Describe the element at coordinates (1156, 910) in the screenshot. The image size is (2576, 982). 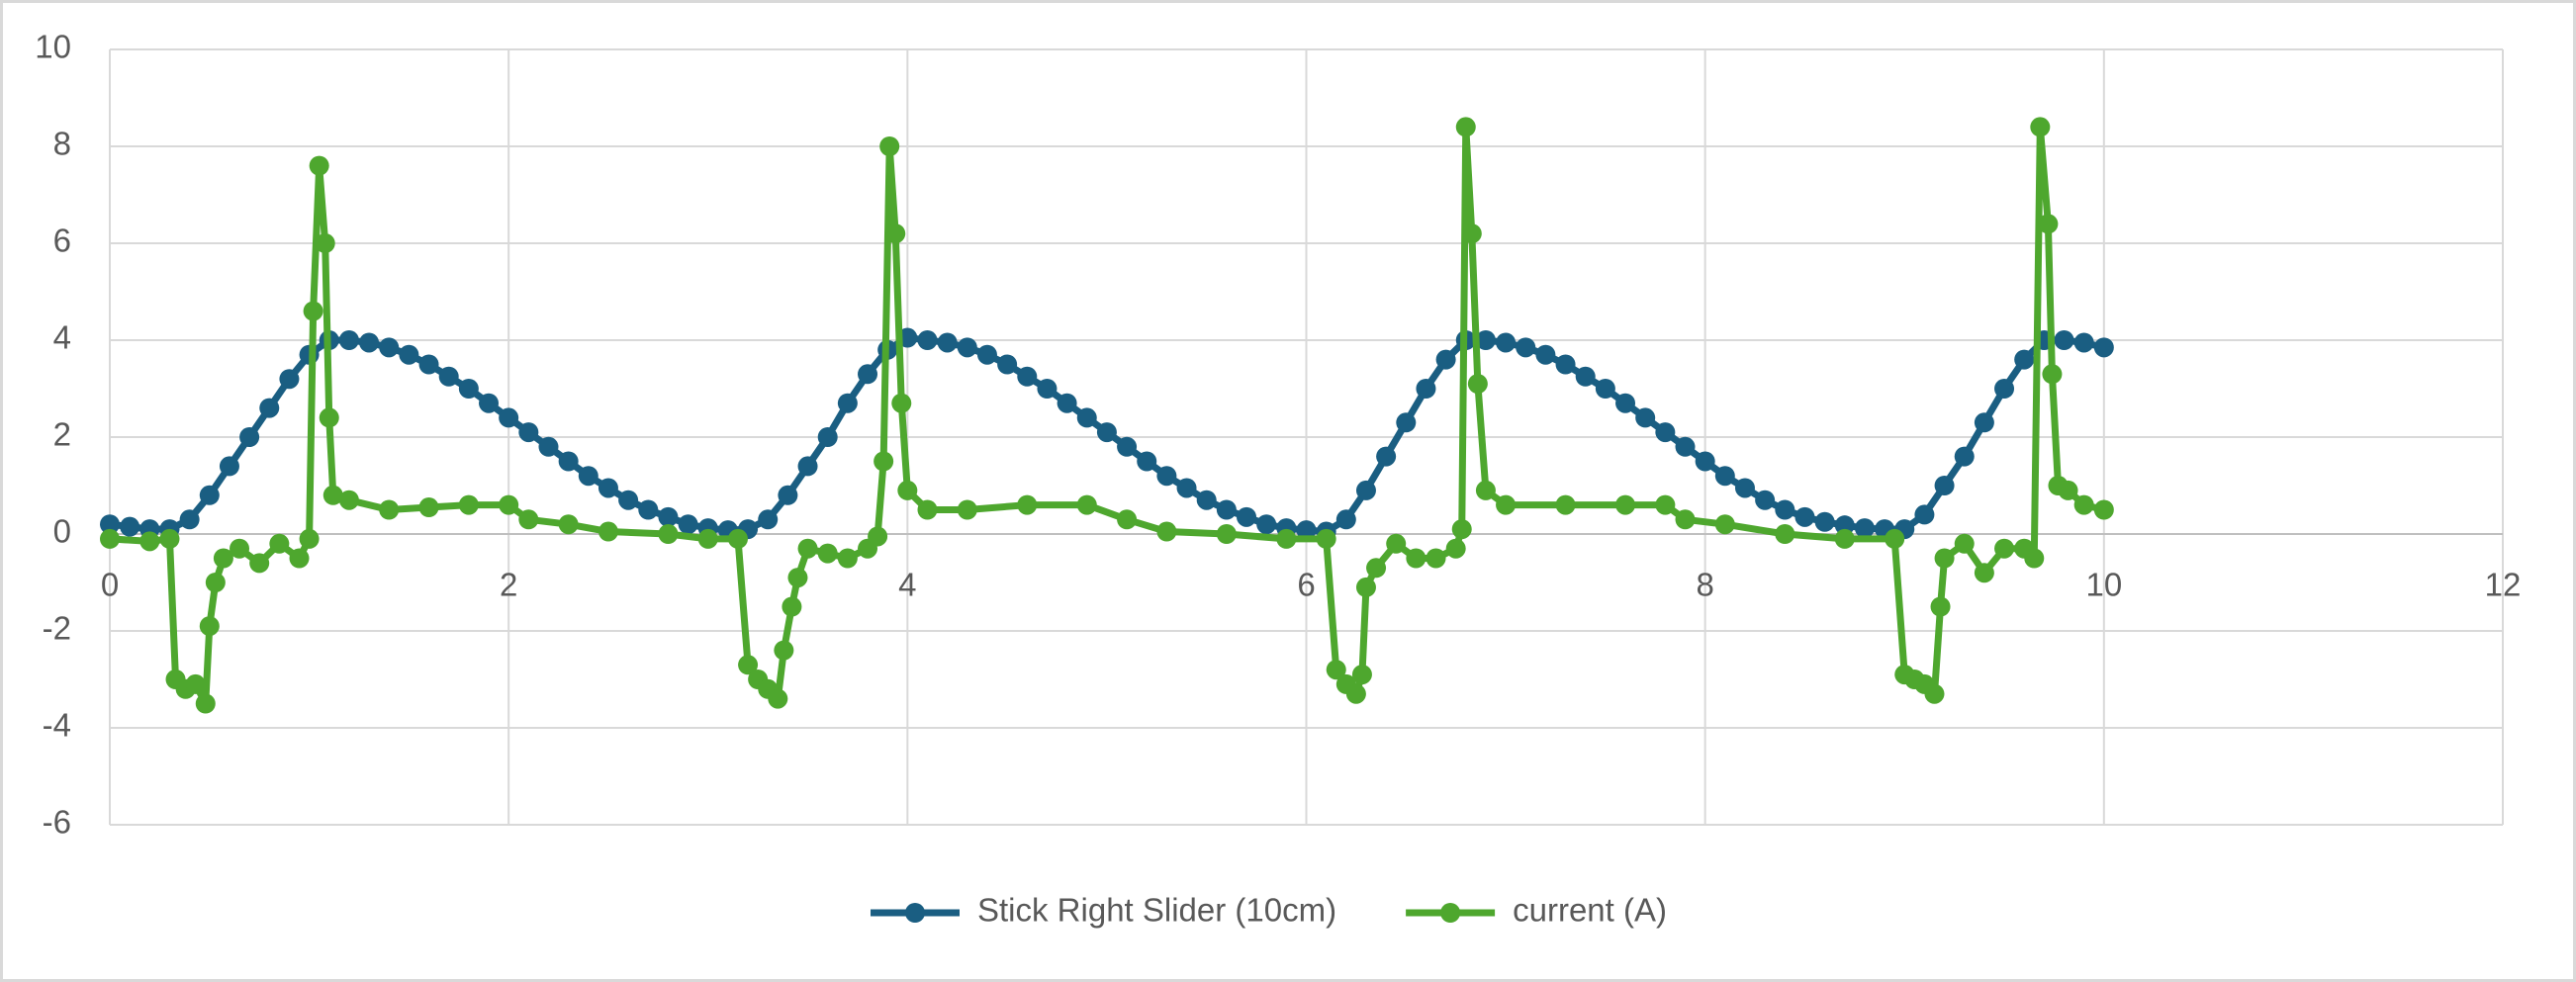
I see `legend-label: Stick Right Slider (10cm)` at that location.